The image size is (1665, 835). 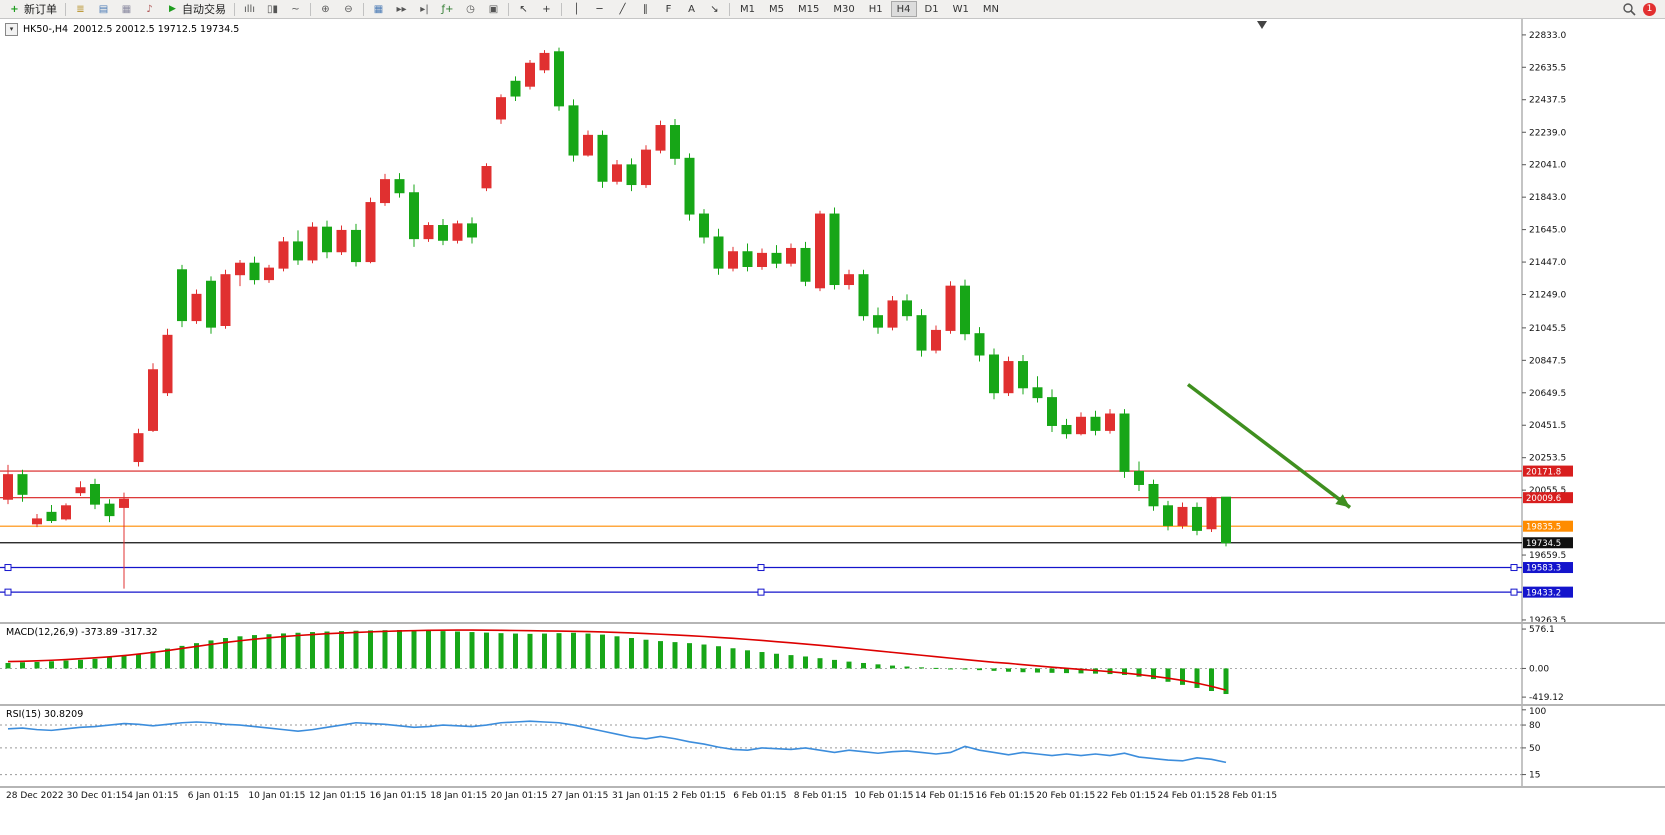 I want to click on timeframe-d1: D1, so click(x=932, y=9).